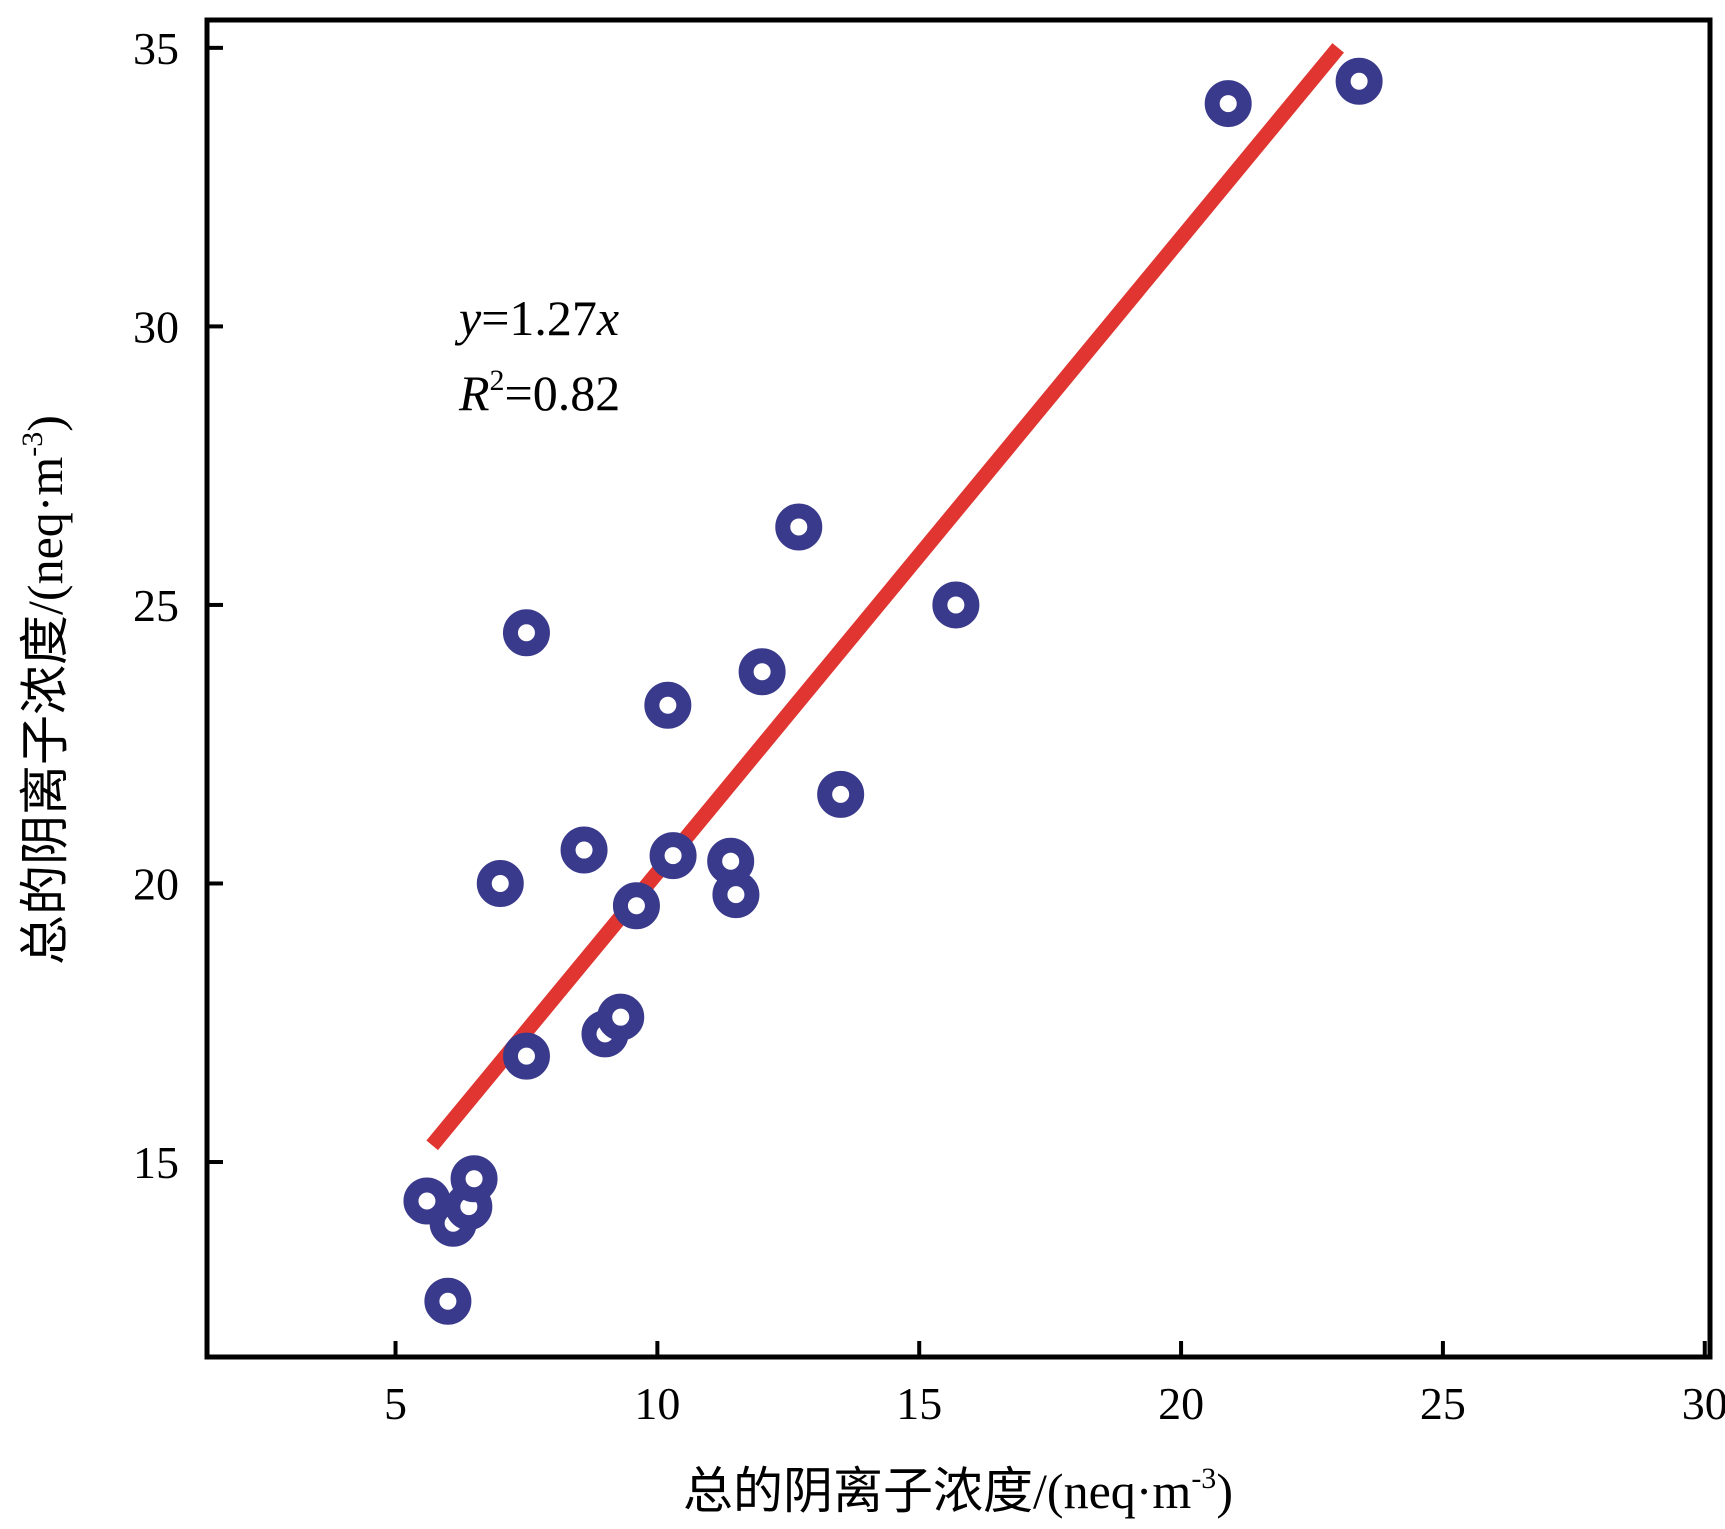 The image size is (1725, 1529). Describe the element at coordinates (1703, 1403) in the screenshot. I see `x-tick-label: 30` at that location.